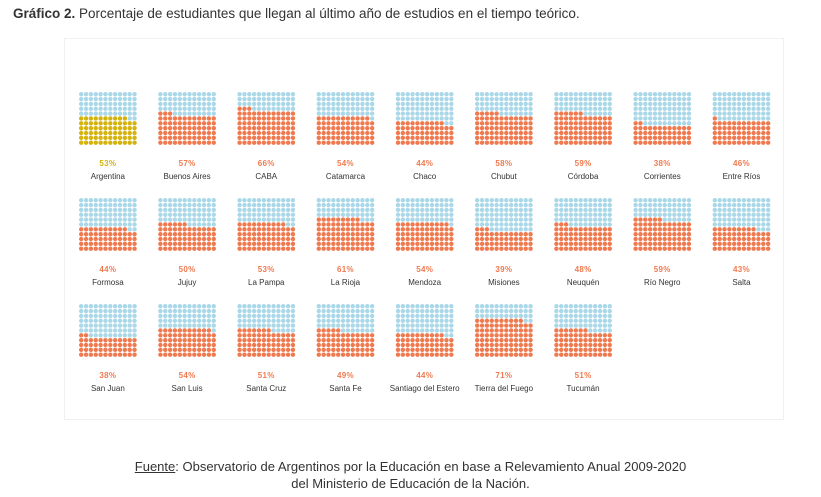 The width and height of the screenshot is (821, 497). What do you see at coordinates (504, 375) in the screenshot?
I see `value-label-tierra-del-fuego: 71%` at bounding box center [504, 375].